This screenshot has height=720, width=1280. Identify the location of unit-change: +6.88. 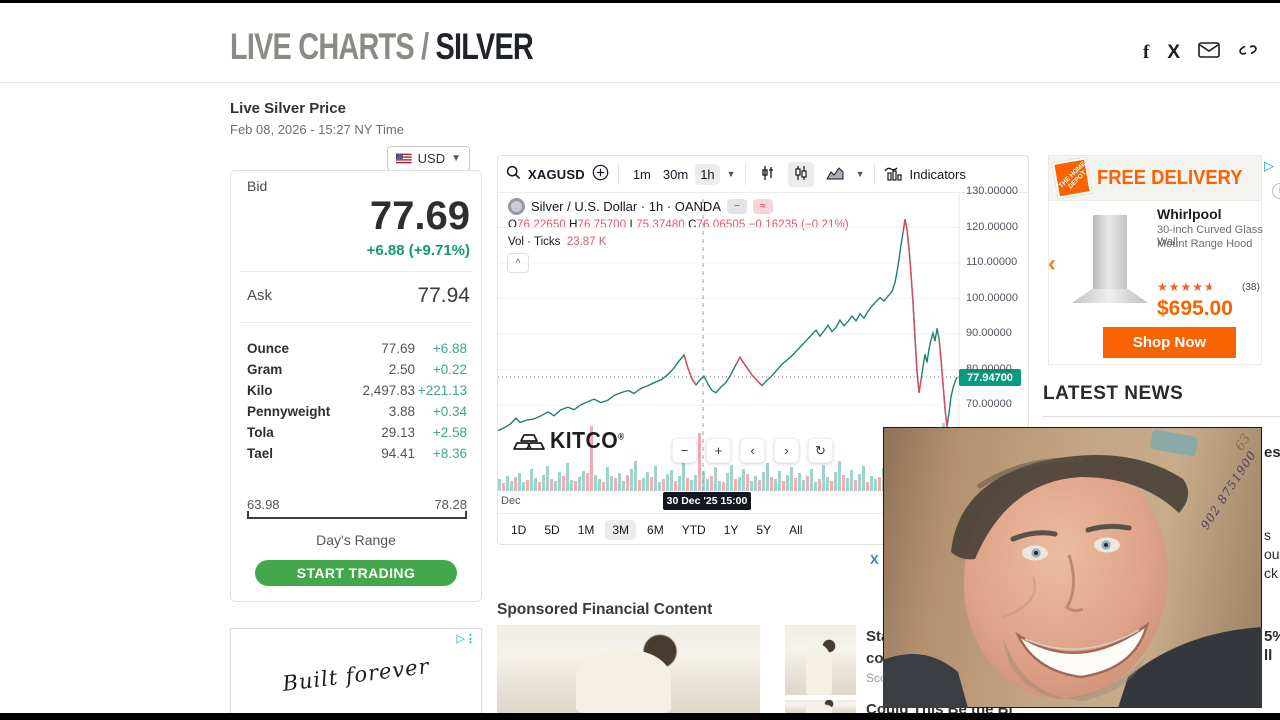
(449, 348).